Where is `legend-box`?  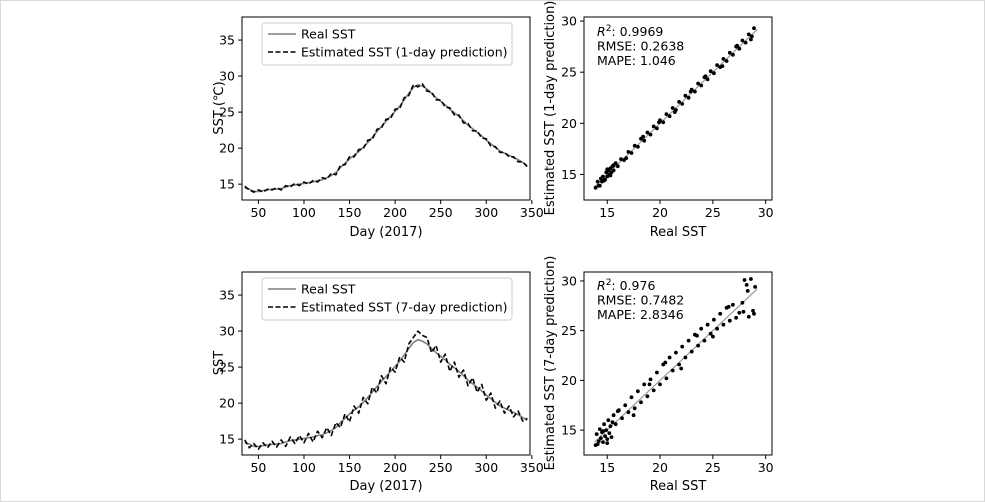
legend-box is located at coordinates (387, 44).